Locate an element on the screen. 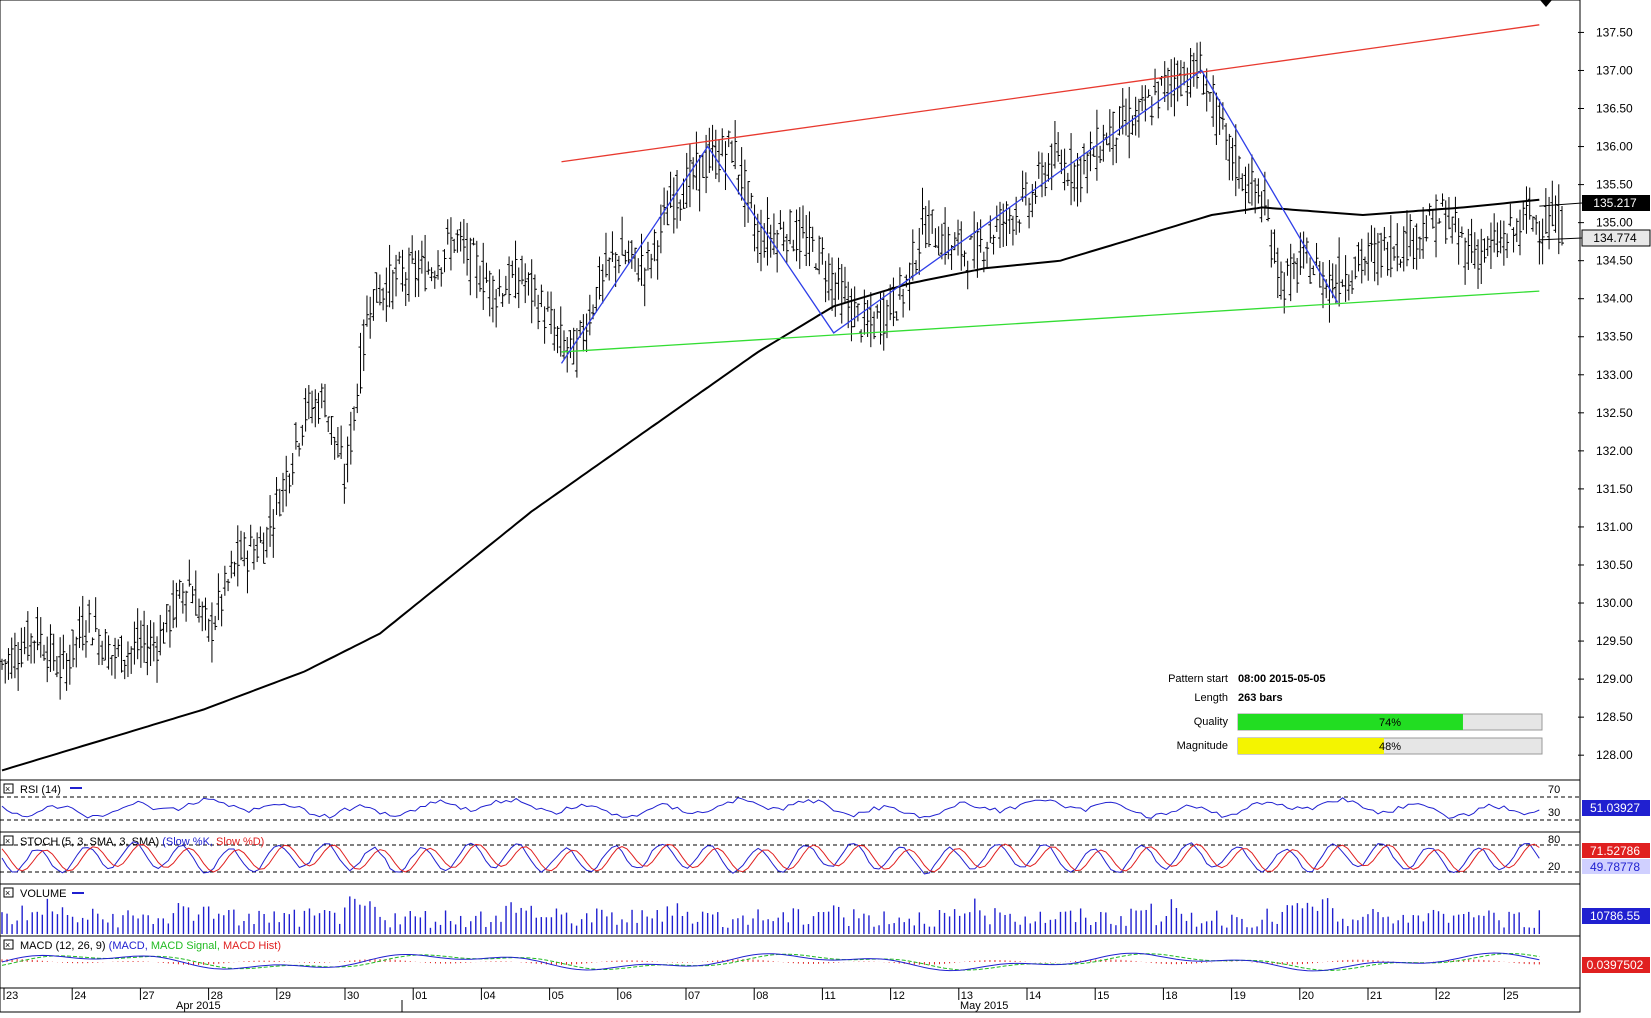 The image size is (1651, 1018). macd-close-icon: × is located at coordinates (7, 945).